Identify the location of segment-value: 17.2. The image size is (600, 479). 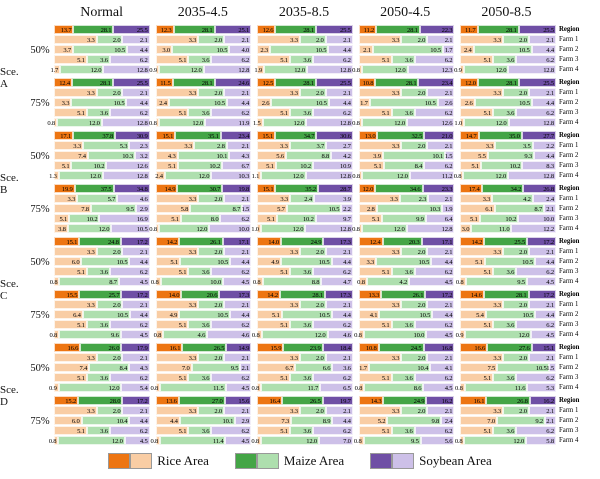
(142, 401).